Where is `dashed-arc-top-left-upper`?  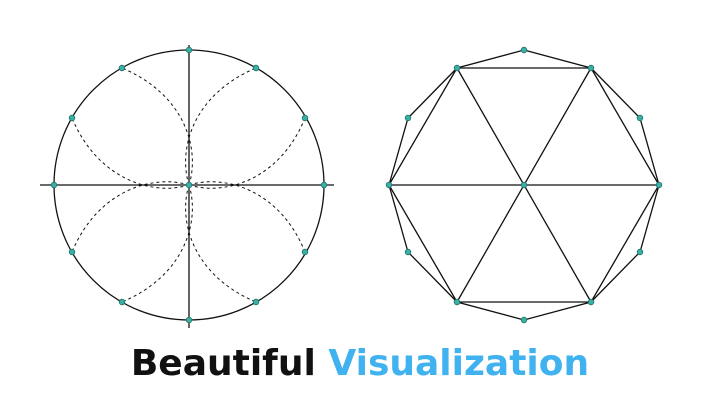 dashed-arc-top-left-upper is located at coordinates (157, 126).